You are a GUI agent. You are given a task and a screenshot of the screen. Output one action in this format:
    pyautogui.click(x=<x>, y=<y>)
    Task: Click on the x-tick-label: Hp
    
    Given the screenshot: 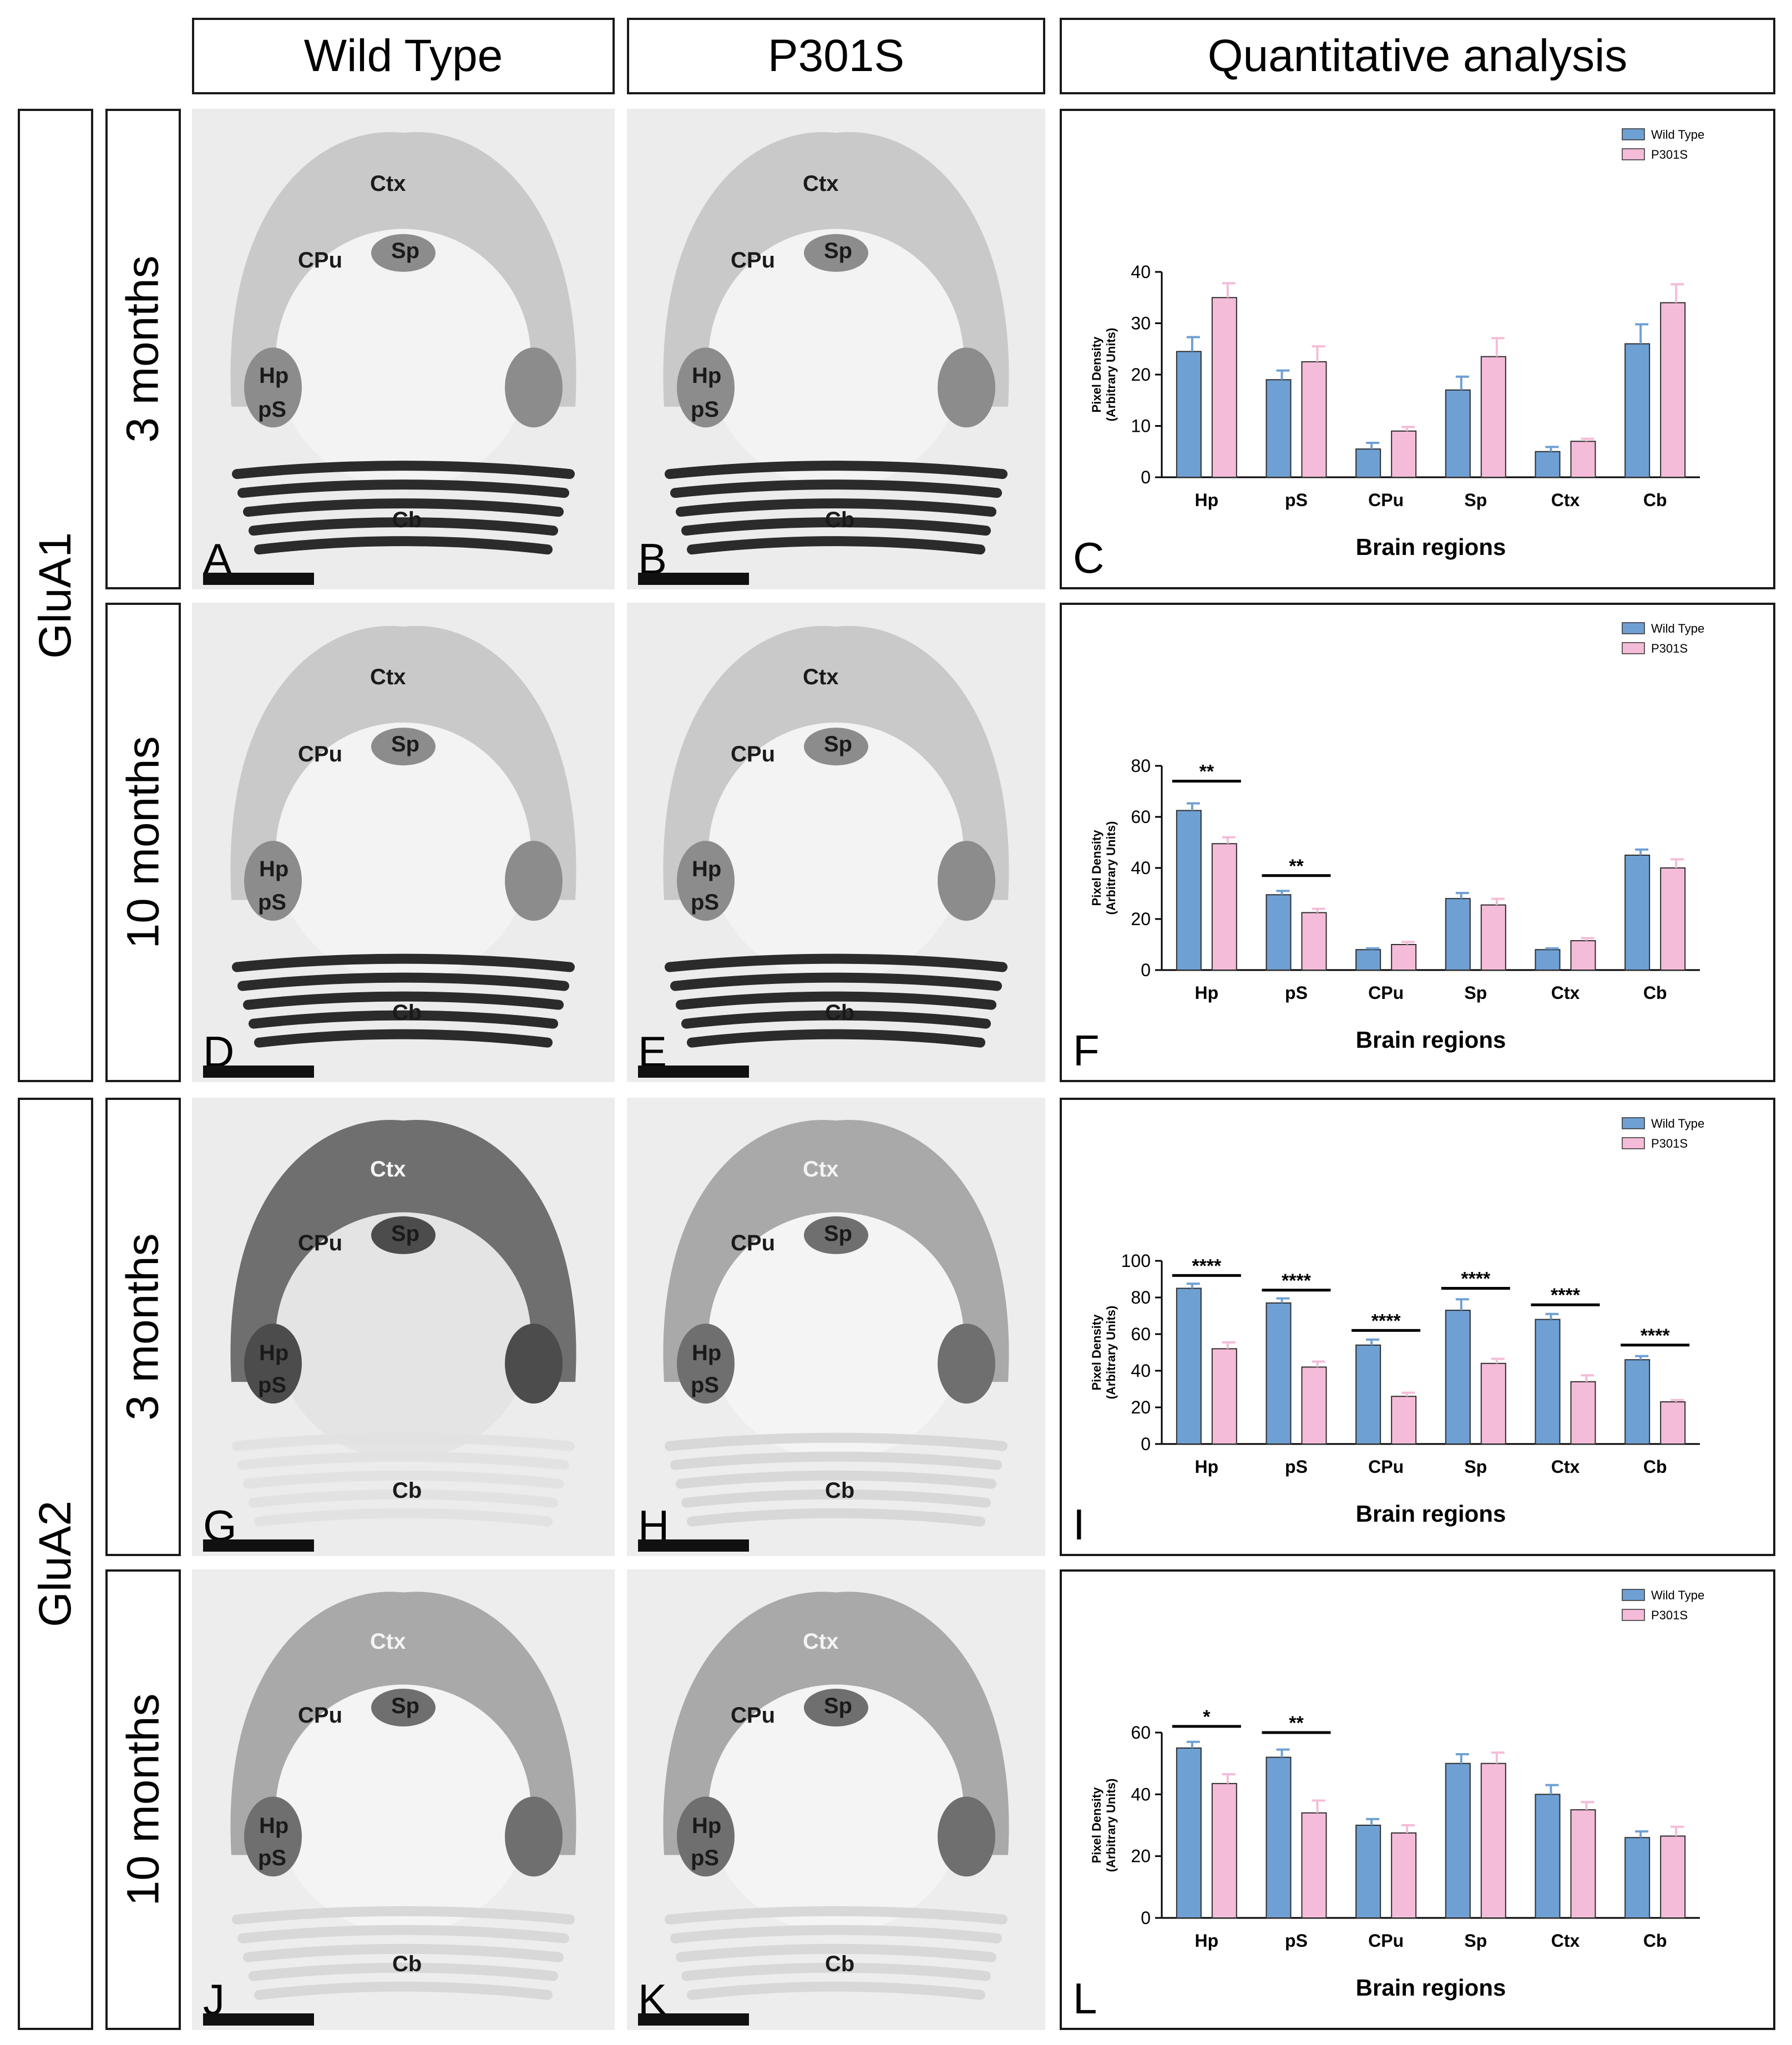 What is the action you would take?
    pyautogui.click(x=1207, y=1941)
    